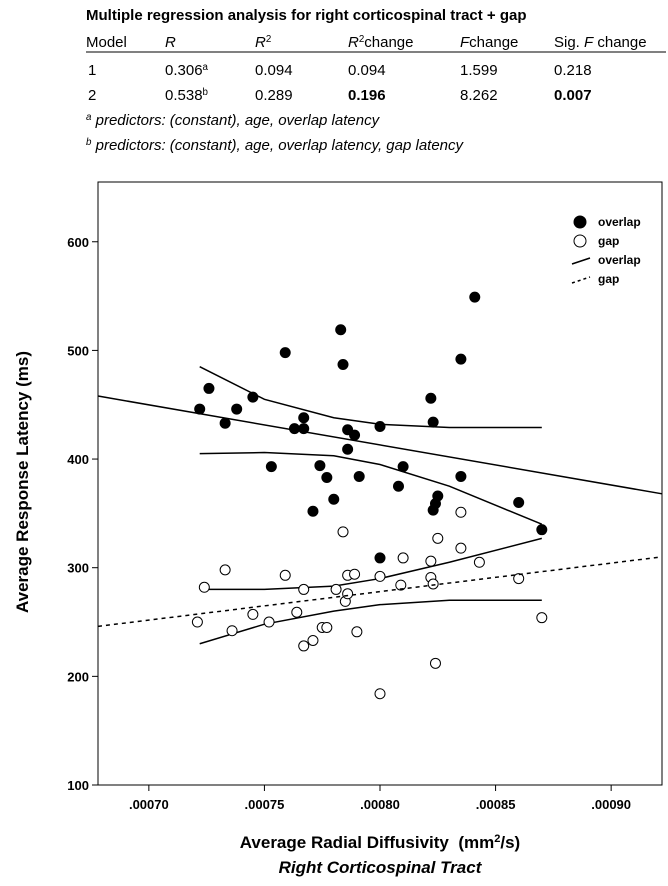  I want to click on x-tick-label: .00070, so click(149, 804).